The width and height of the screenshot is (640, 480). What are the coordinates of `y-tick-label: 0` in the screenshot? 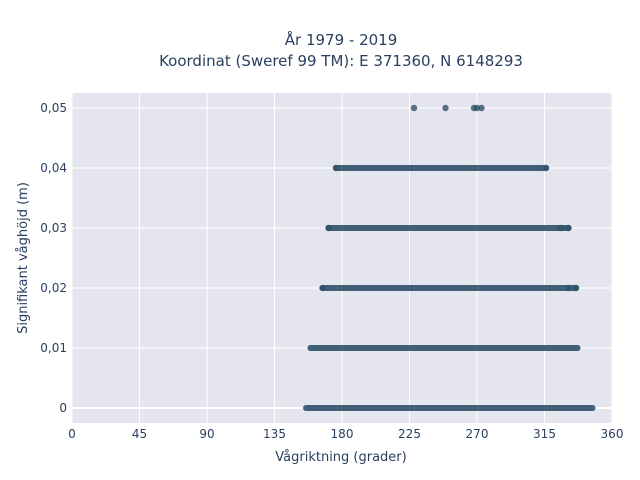 It's located at (63, 408).